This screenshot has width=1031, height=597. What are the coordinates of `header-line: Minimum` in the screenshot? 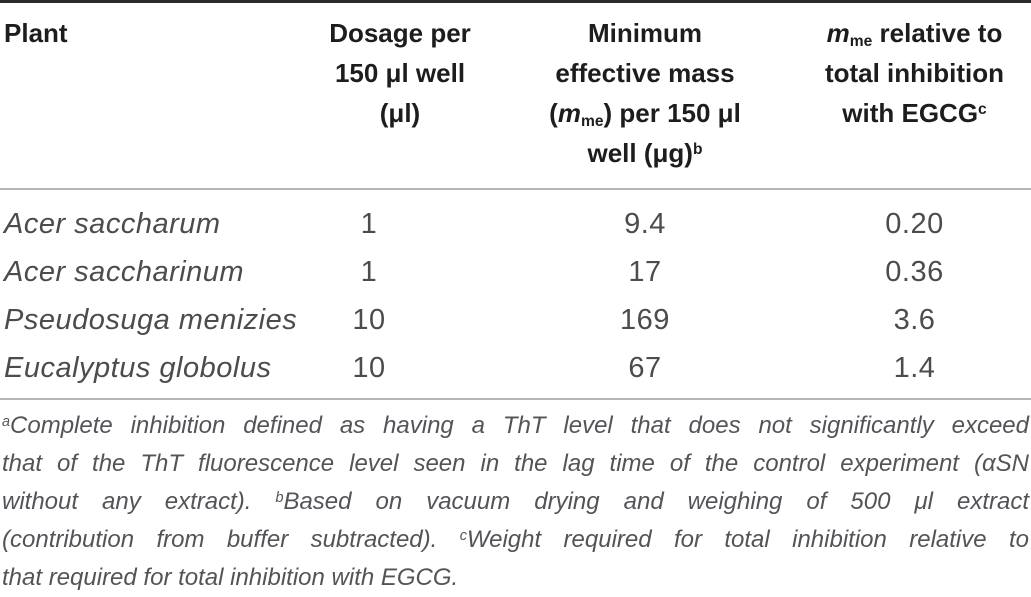 It's located at (645, 33).